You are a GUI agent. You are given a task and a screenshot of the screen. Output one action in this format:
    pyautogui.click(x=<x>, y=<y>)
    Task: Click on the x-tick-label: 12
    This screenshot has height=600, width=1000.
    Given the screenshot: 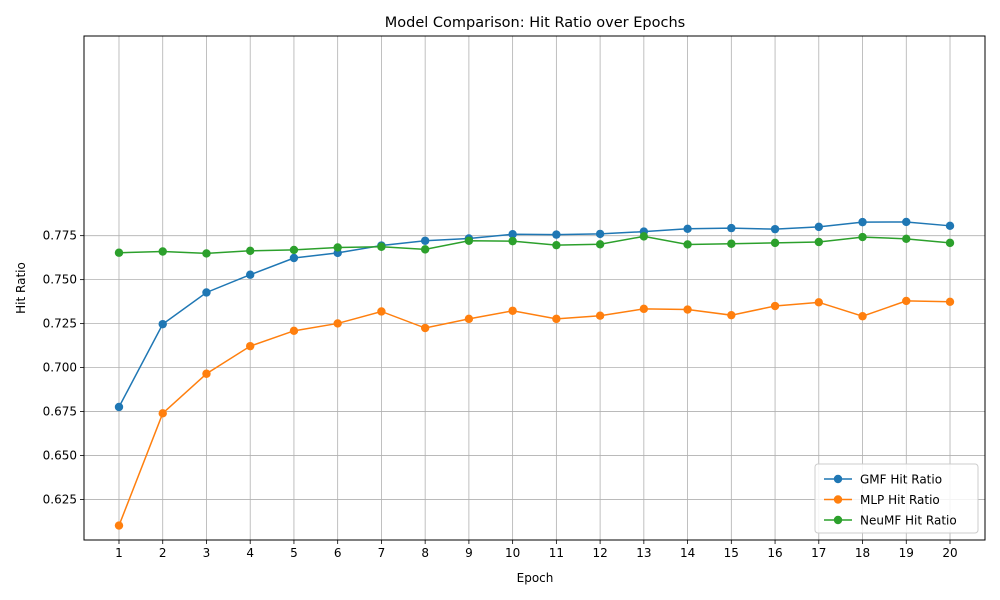 What is the action you would take?
    pyautogui.click(x=599, y=553)
    